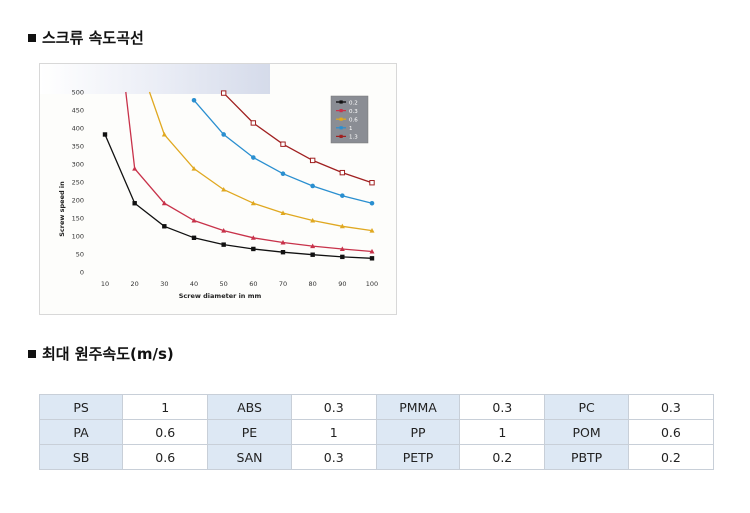 This screenshot has height=513, width=750. I want to click on x-tick-label: 20, so click(135, 284).